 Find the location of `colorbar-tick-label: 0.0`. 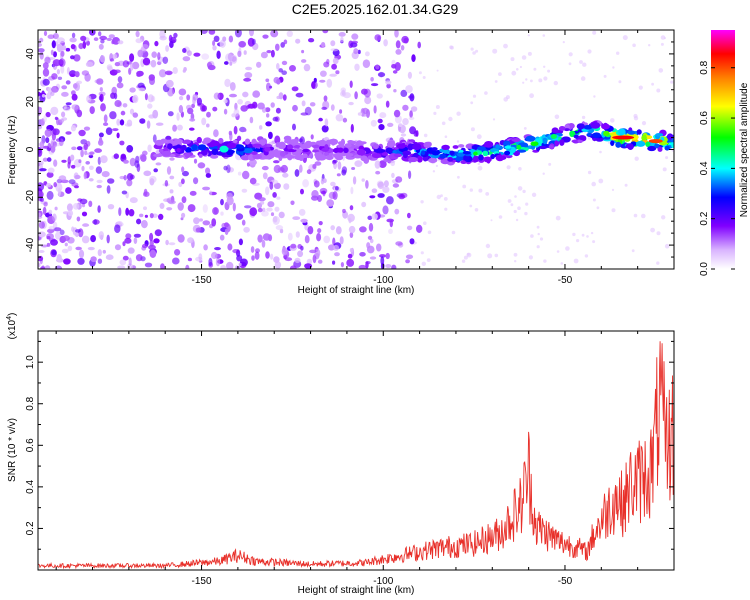

colorbar-tick-label: 0.0 is located at coordinates (704, 269).